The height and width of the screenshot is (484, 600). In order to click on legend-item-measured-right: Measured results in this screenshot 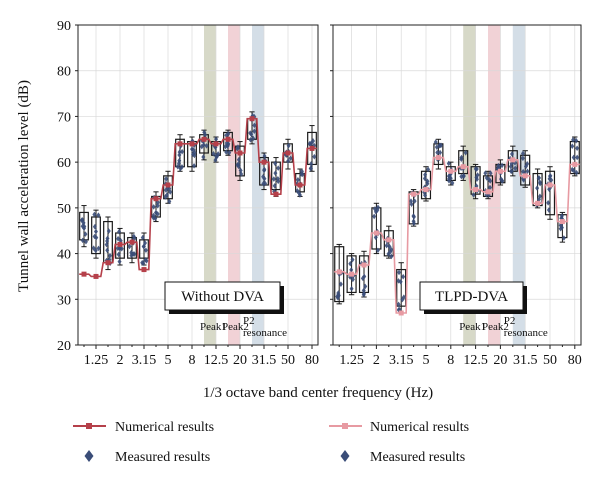, I will do `click(402, 457)`.